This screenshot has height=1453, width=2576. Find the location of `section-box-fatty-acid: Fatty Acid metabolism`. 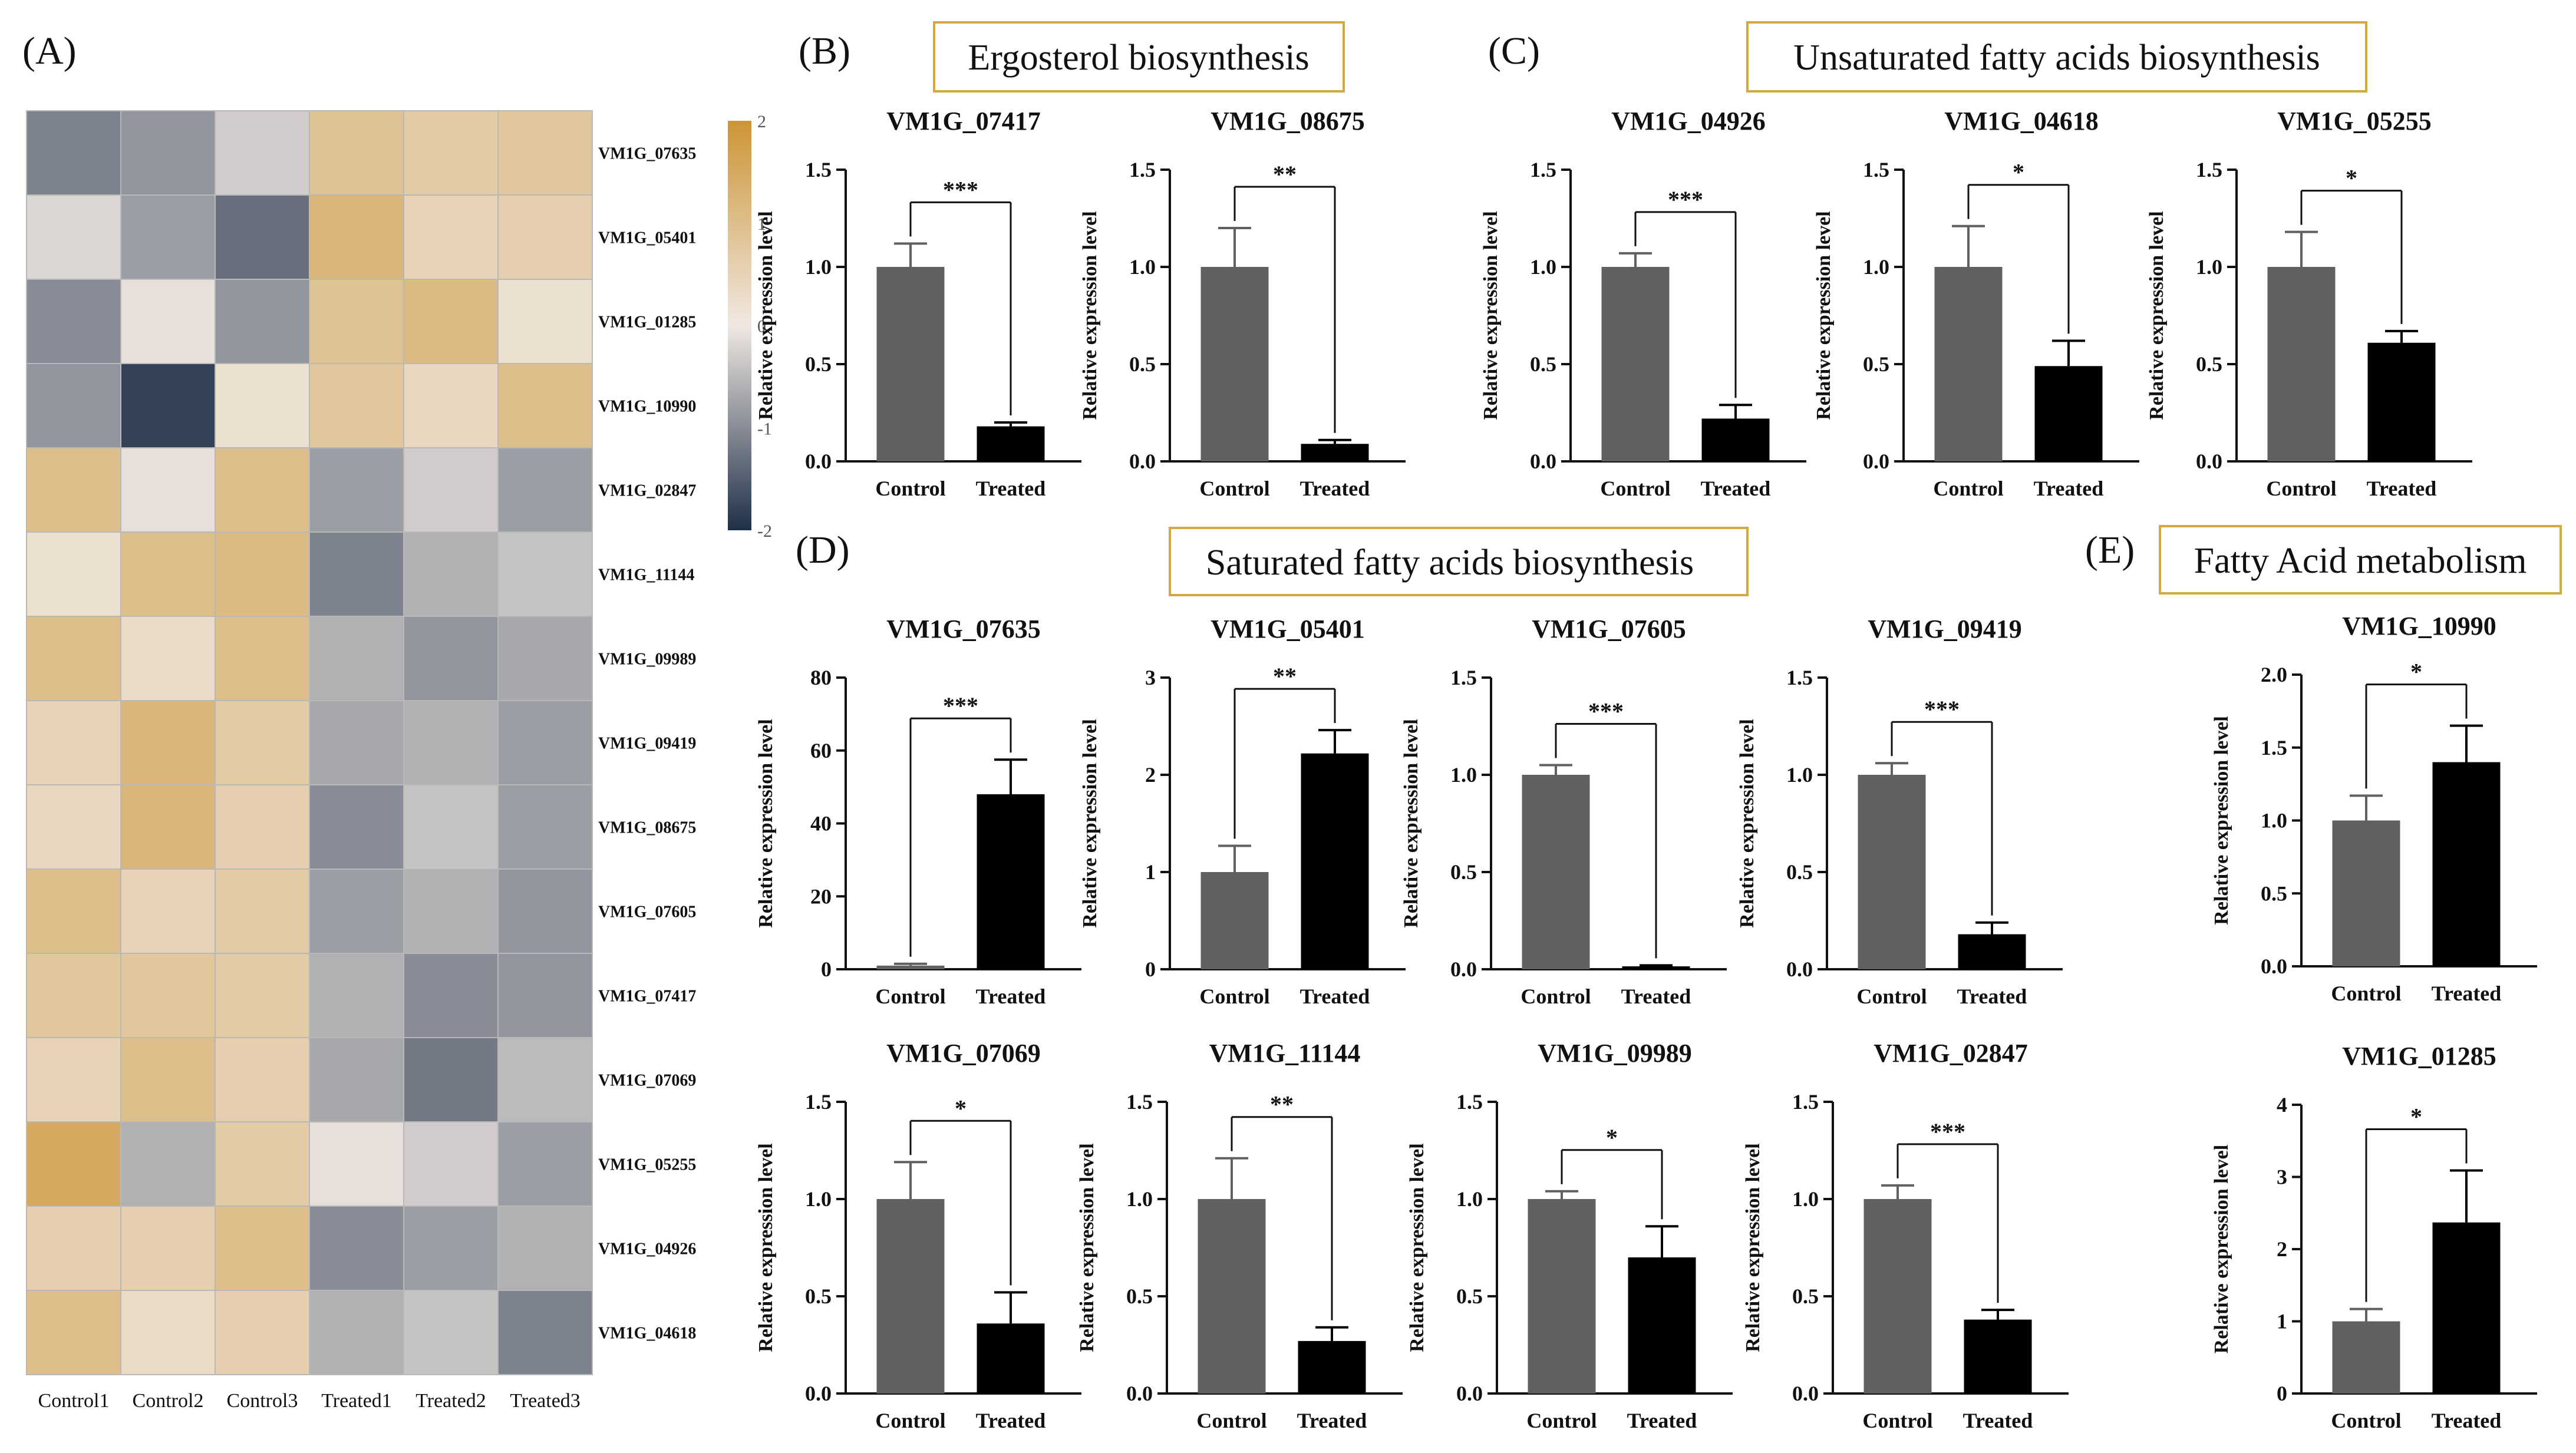

section-box-fatty-acid: Fatty Acid metabolism is located at coordinates (2360, 560).